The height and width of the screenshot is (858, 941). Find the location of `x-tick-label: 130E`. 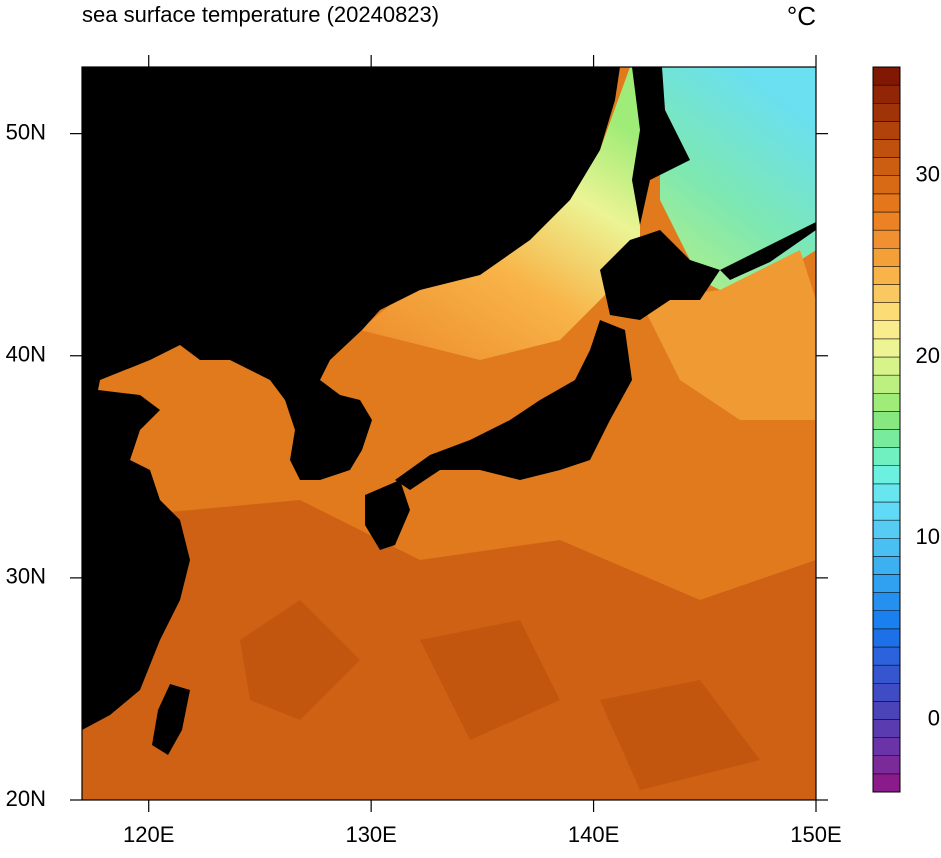

x-tick-label: 130E is located at coordinates (370, 834).